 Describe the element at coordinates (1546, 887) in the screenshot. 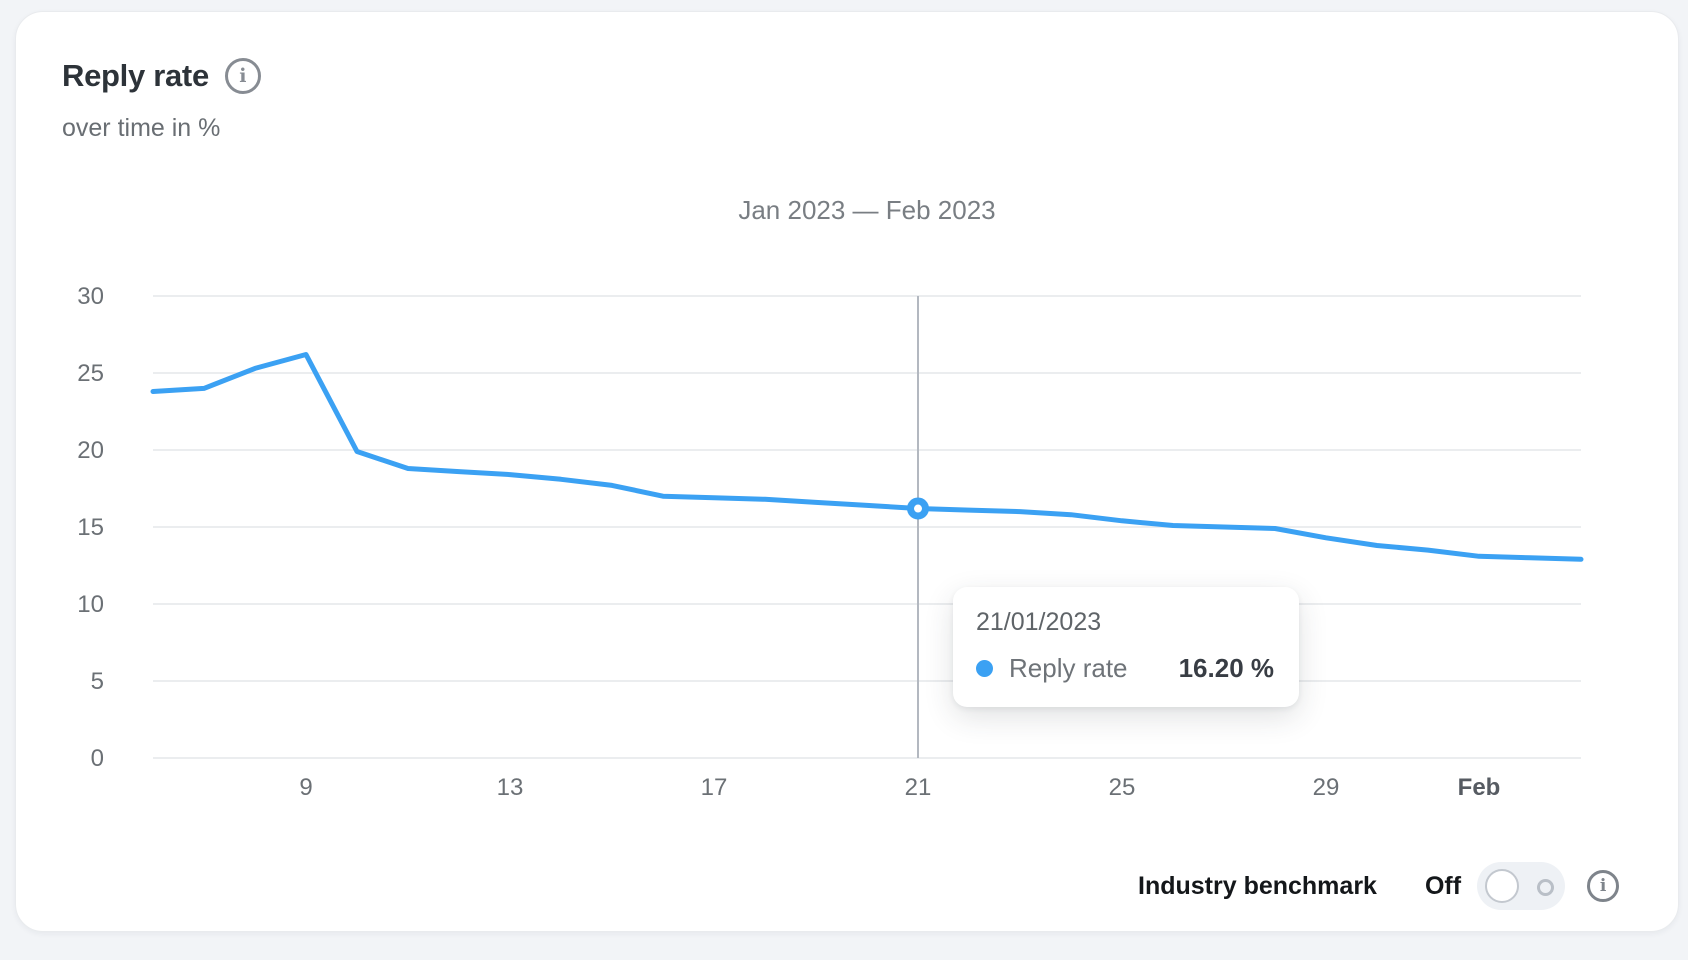

I see `toggle-on-ring-icon` at that location.